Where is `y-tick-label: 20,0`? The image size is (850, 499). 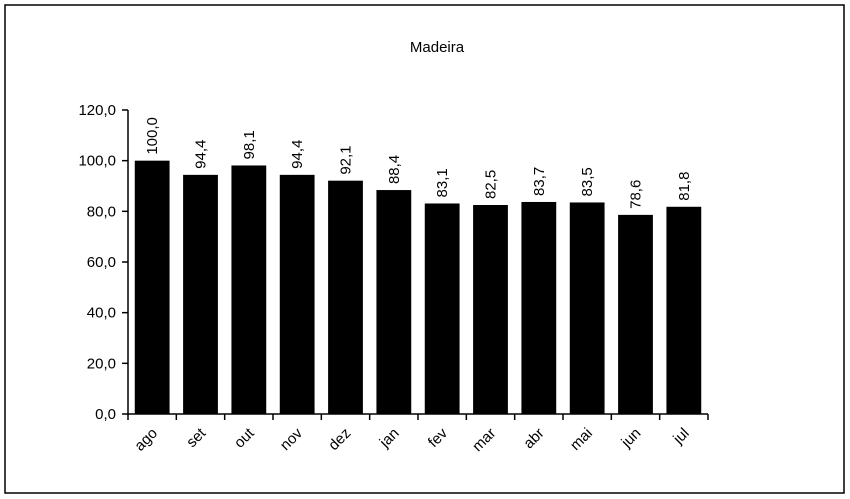
y-tick-label: 20,0 is located at coordinates (101, 363).